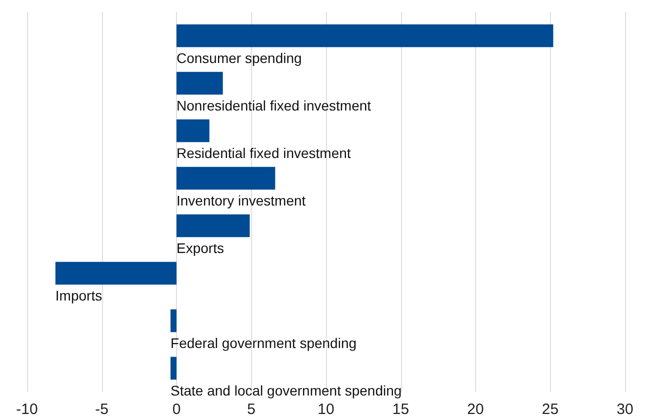  Describe the element at coordinates (176, 409) in the screenshot. I see `x-tick-label: 0` at that location.